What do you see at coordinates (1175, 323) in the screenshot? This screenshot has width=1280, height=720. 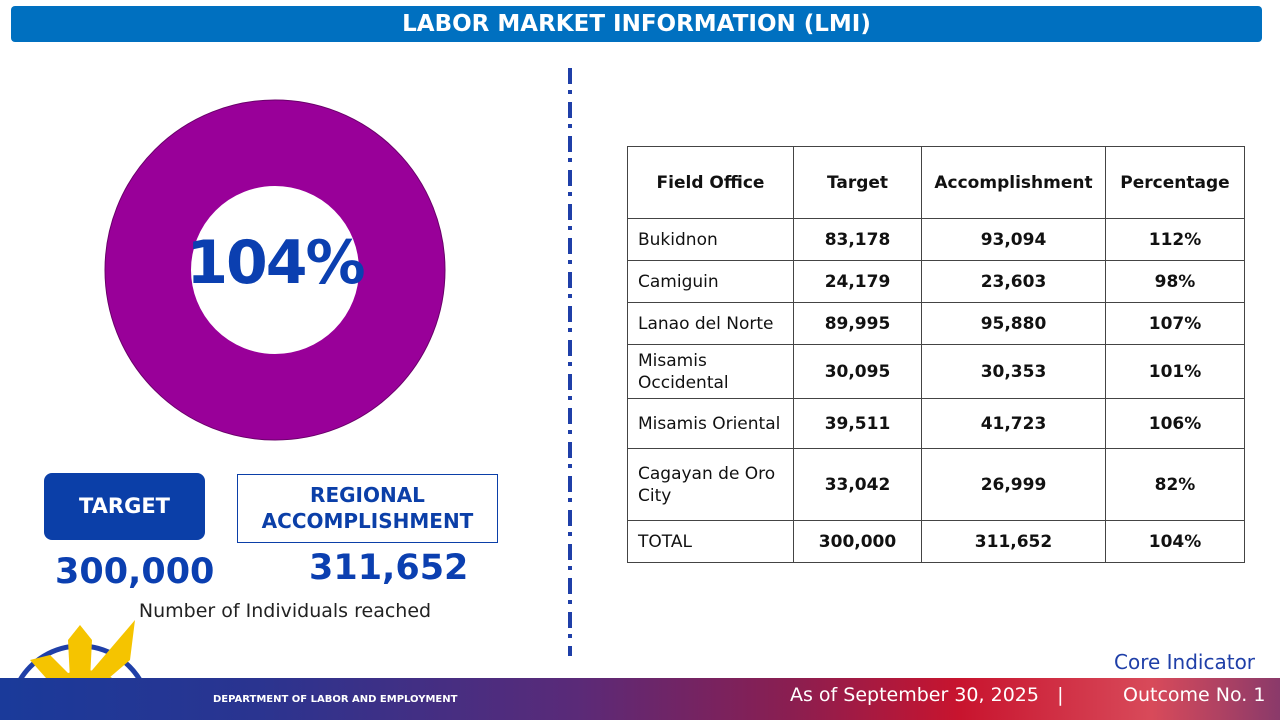 I see `percentage-cell: 107%` at bounding box center [1175, 323].